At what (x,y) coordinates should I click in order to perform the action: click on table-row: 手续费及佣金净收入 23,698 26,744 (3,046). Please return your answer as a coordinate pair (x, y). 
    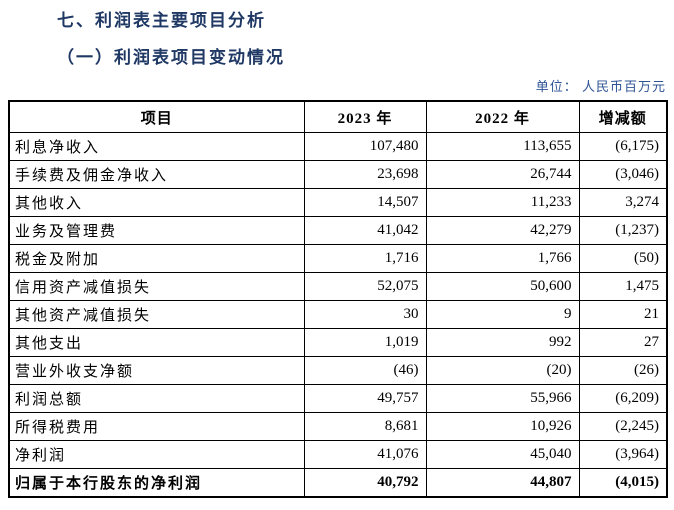
    Looking at the image, I should click on (338, 174).